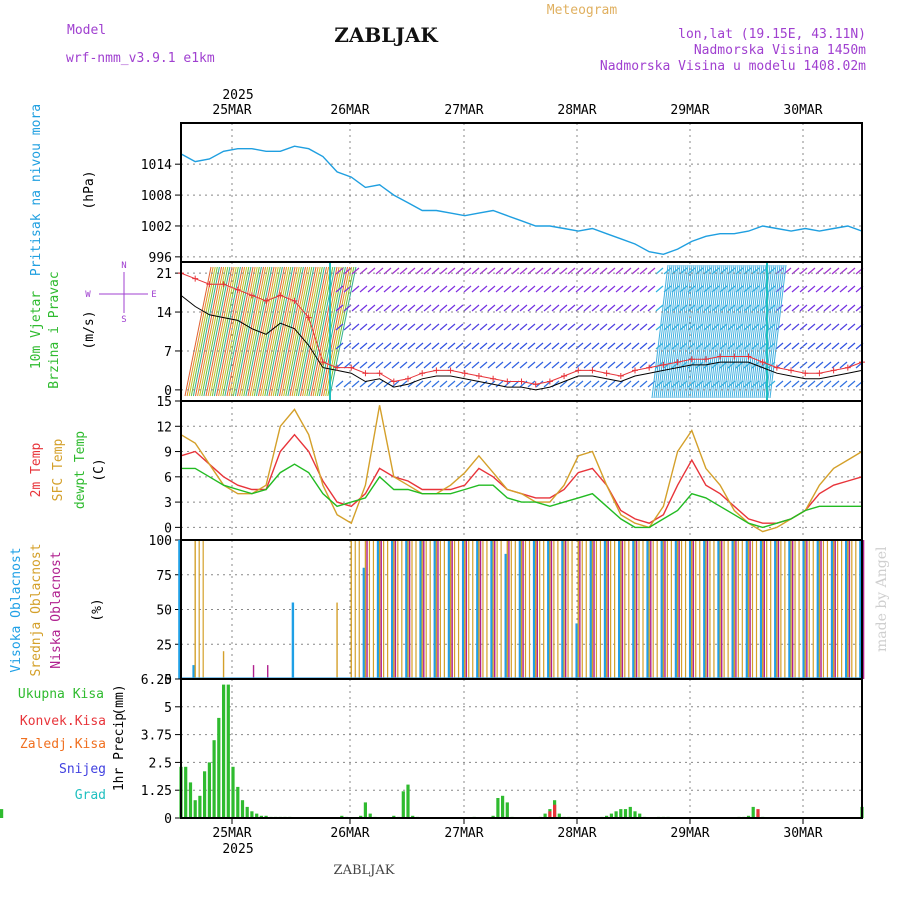  I want to click on legend-total-rain: Ukupna Kisa, so click(61, 694).